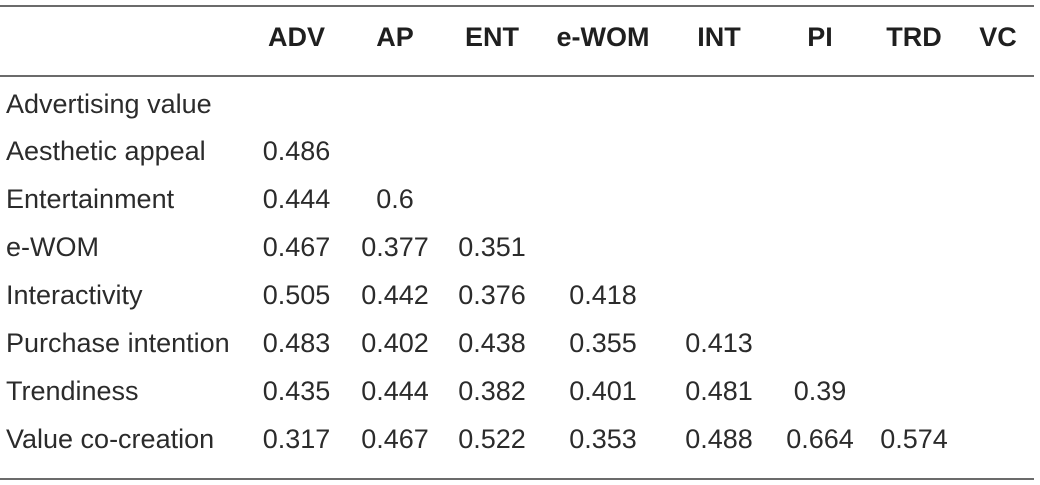  Describe the element at coordinates (603, 37) in the screenshot. I see `column-header-ewom: e-WOM` at that location.